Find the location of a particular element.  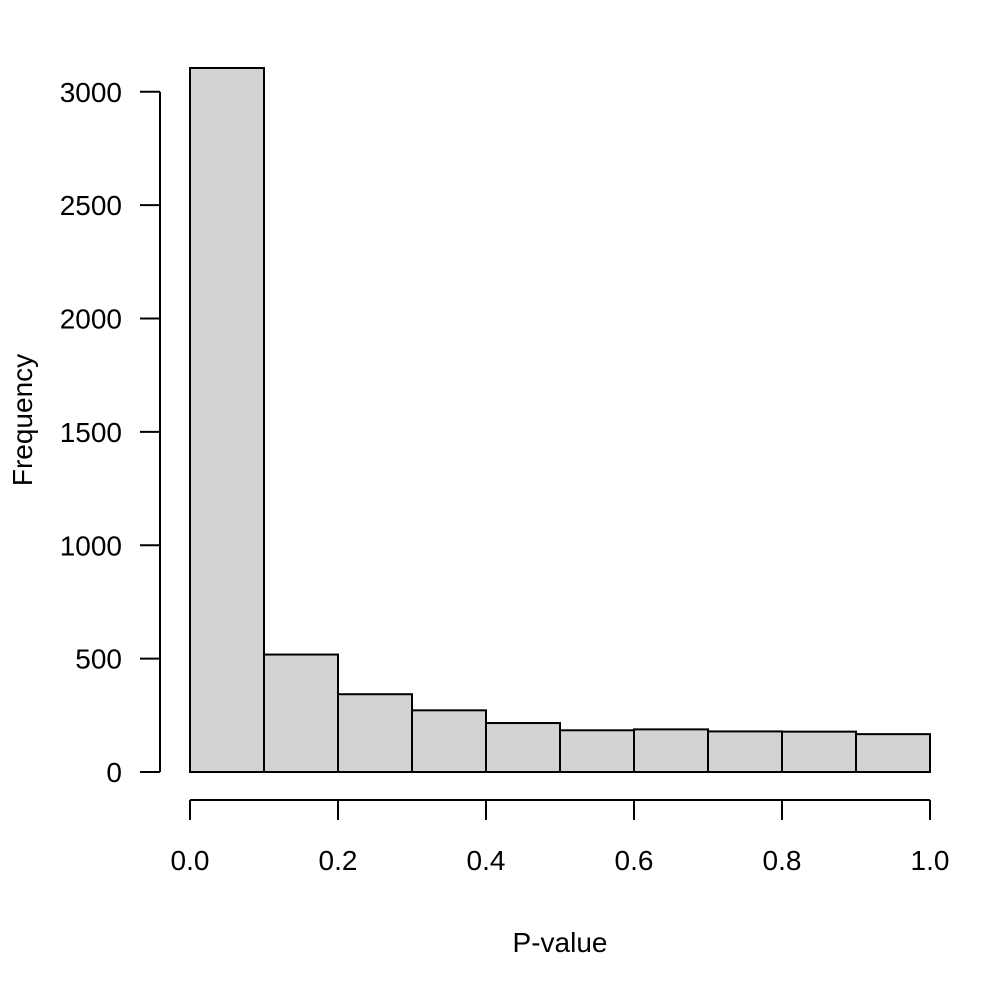

y-axis: 0 500 1000 1500 2000 2500 3000 is located at coordinates (110, 432).